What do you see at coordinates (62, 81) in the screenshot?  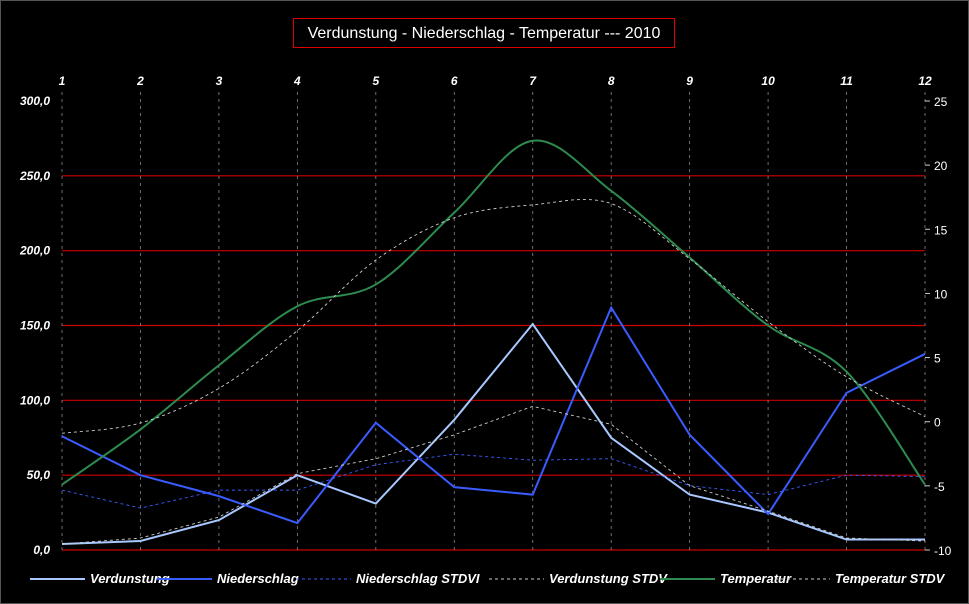 I see `x-tick-label: 1` at bounding box center [62, 81].